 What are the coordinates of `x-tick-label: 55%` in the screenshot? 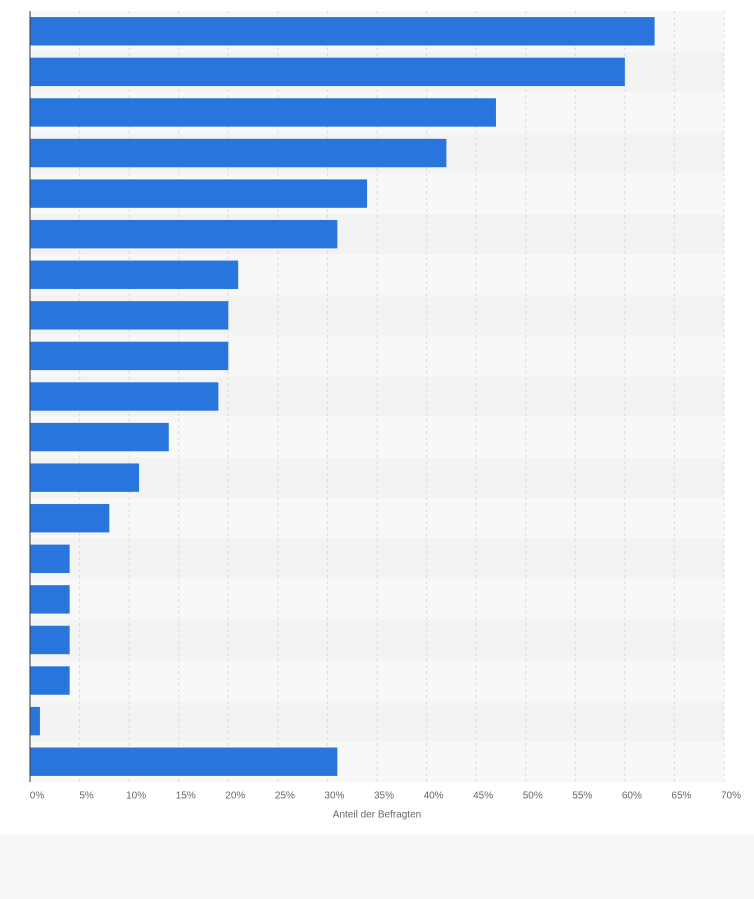 It's located at (582, 796).